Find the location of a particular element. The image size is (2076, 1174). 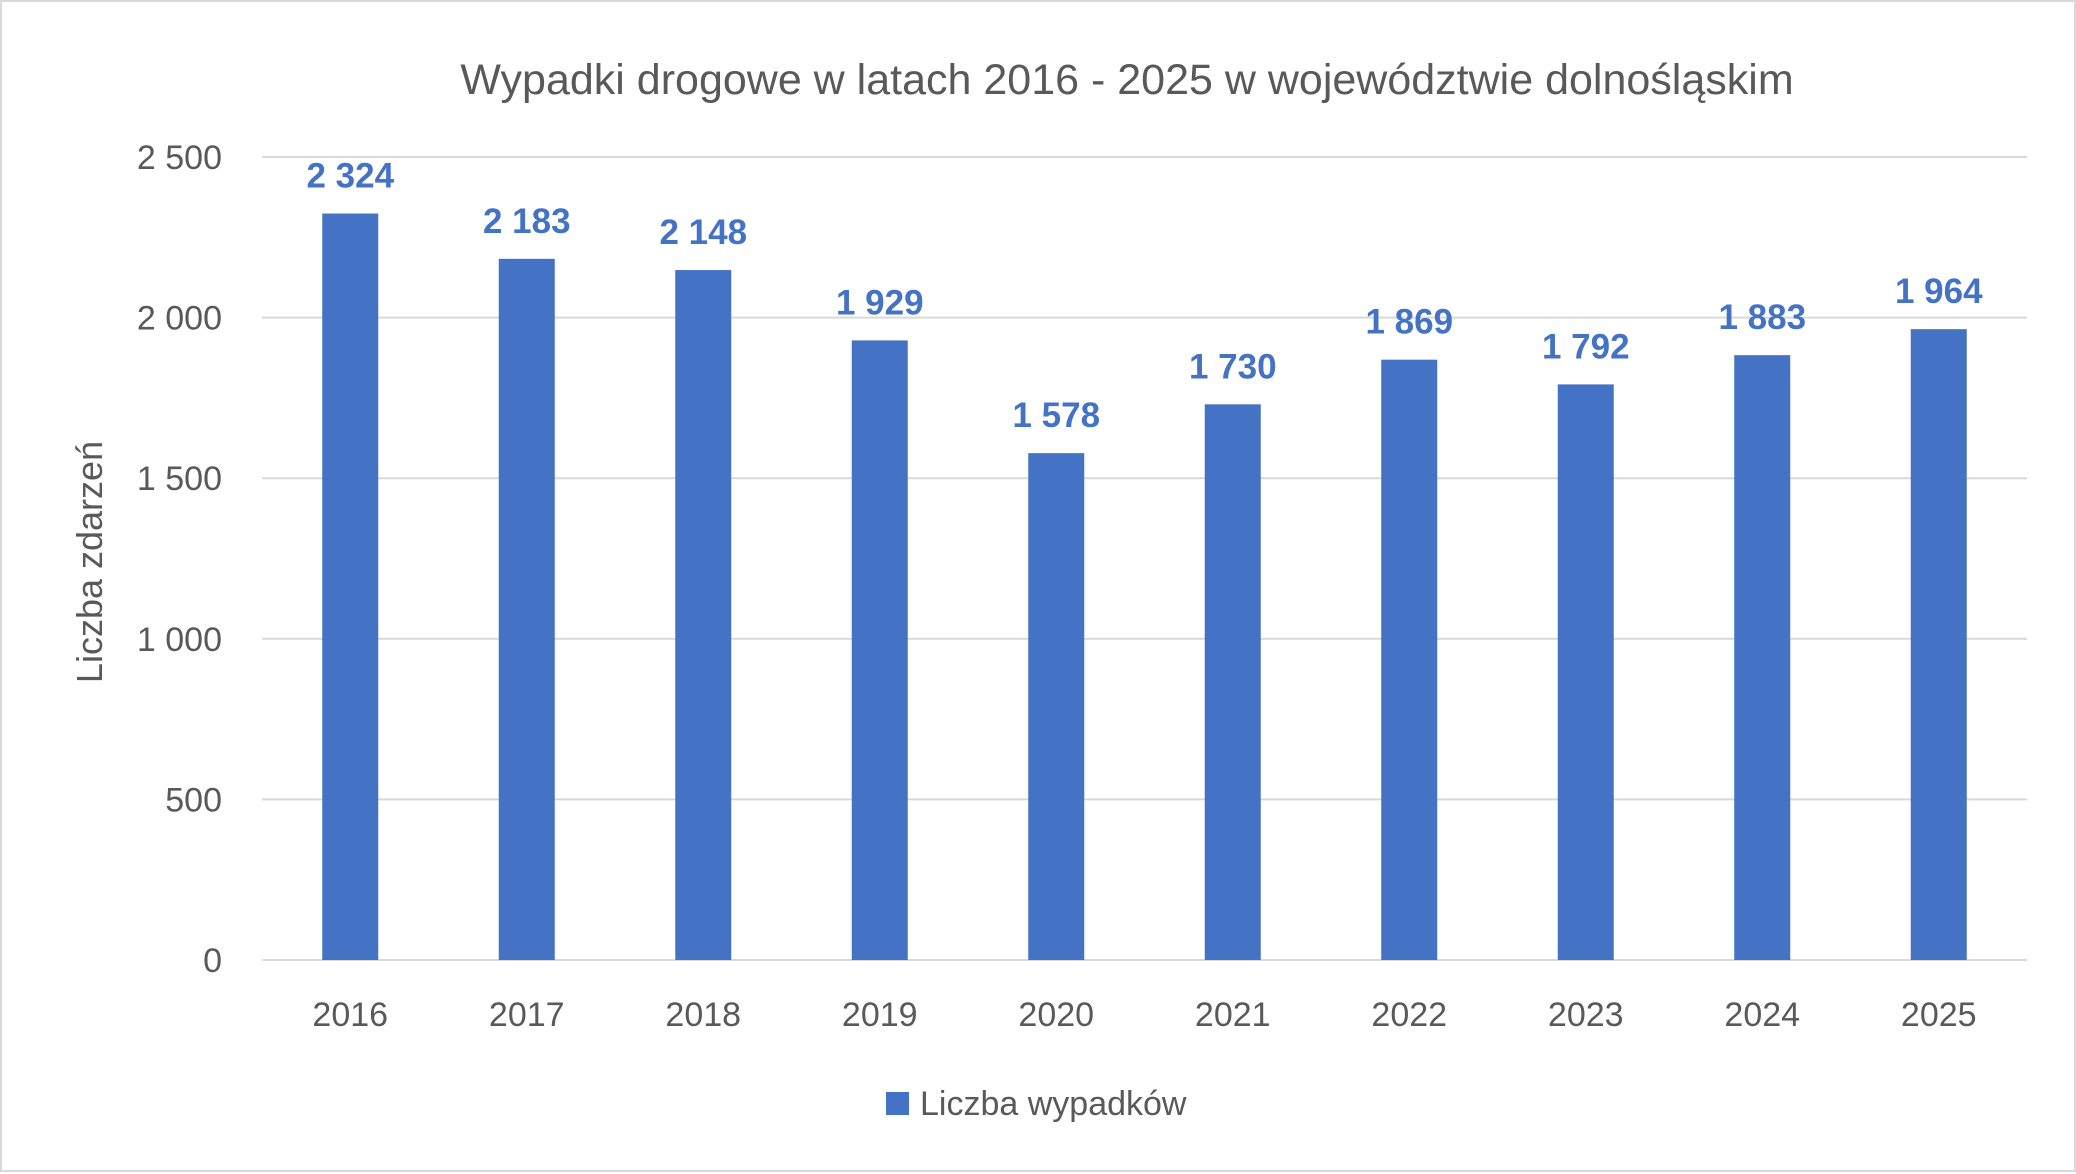

data-label: 2 148 is located at coordinates (703, 232).